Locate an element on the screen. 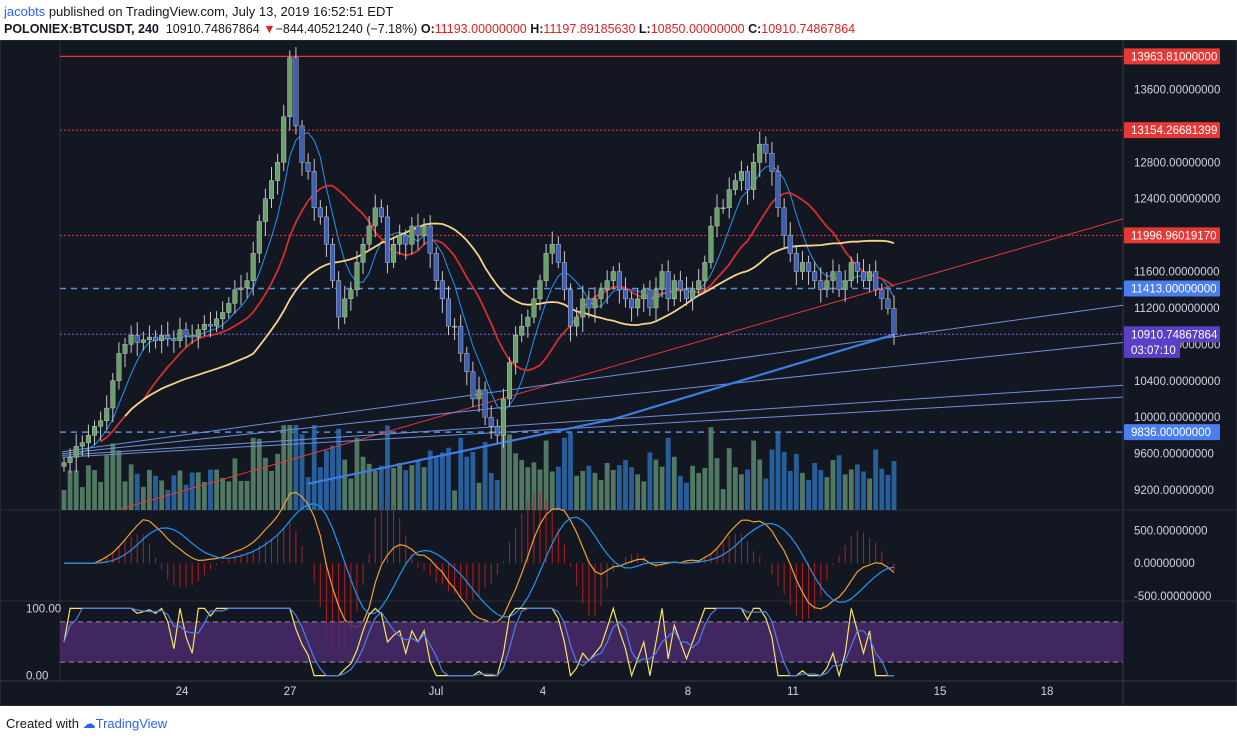 The width and height of the screenshot is (1237, 742). ma-long-line is located at coordinates (601, 409).